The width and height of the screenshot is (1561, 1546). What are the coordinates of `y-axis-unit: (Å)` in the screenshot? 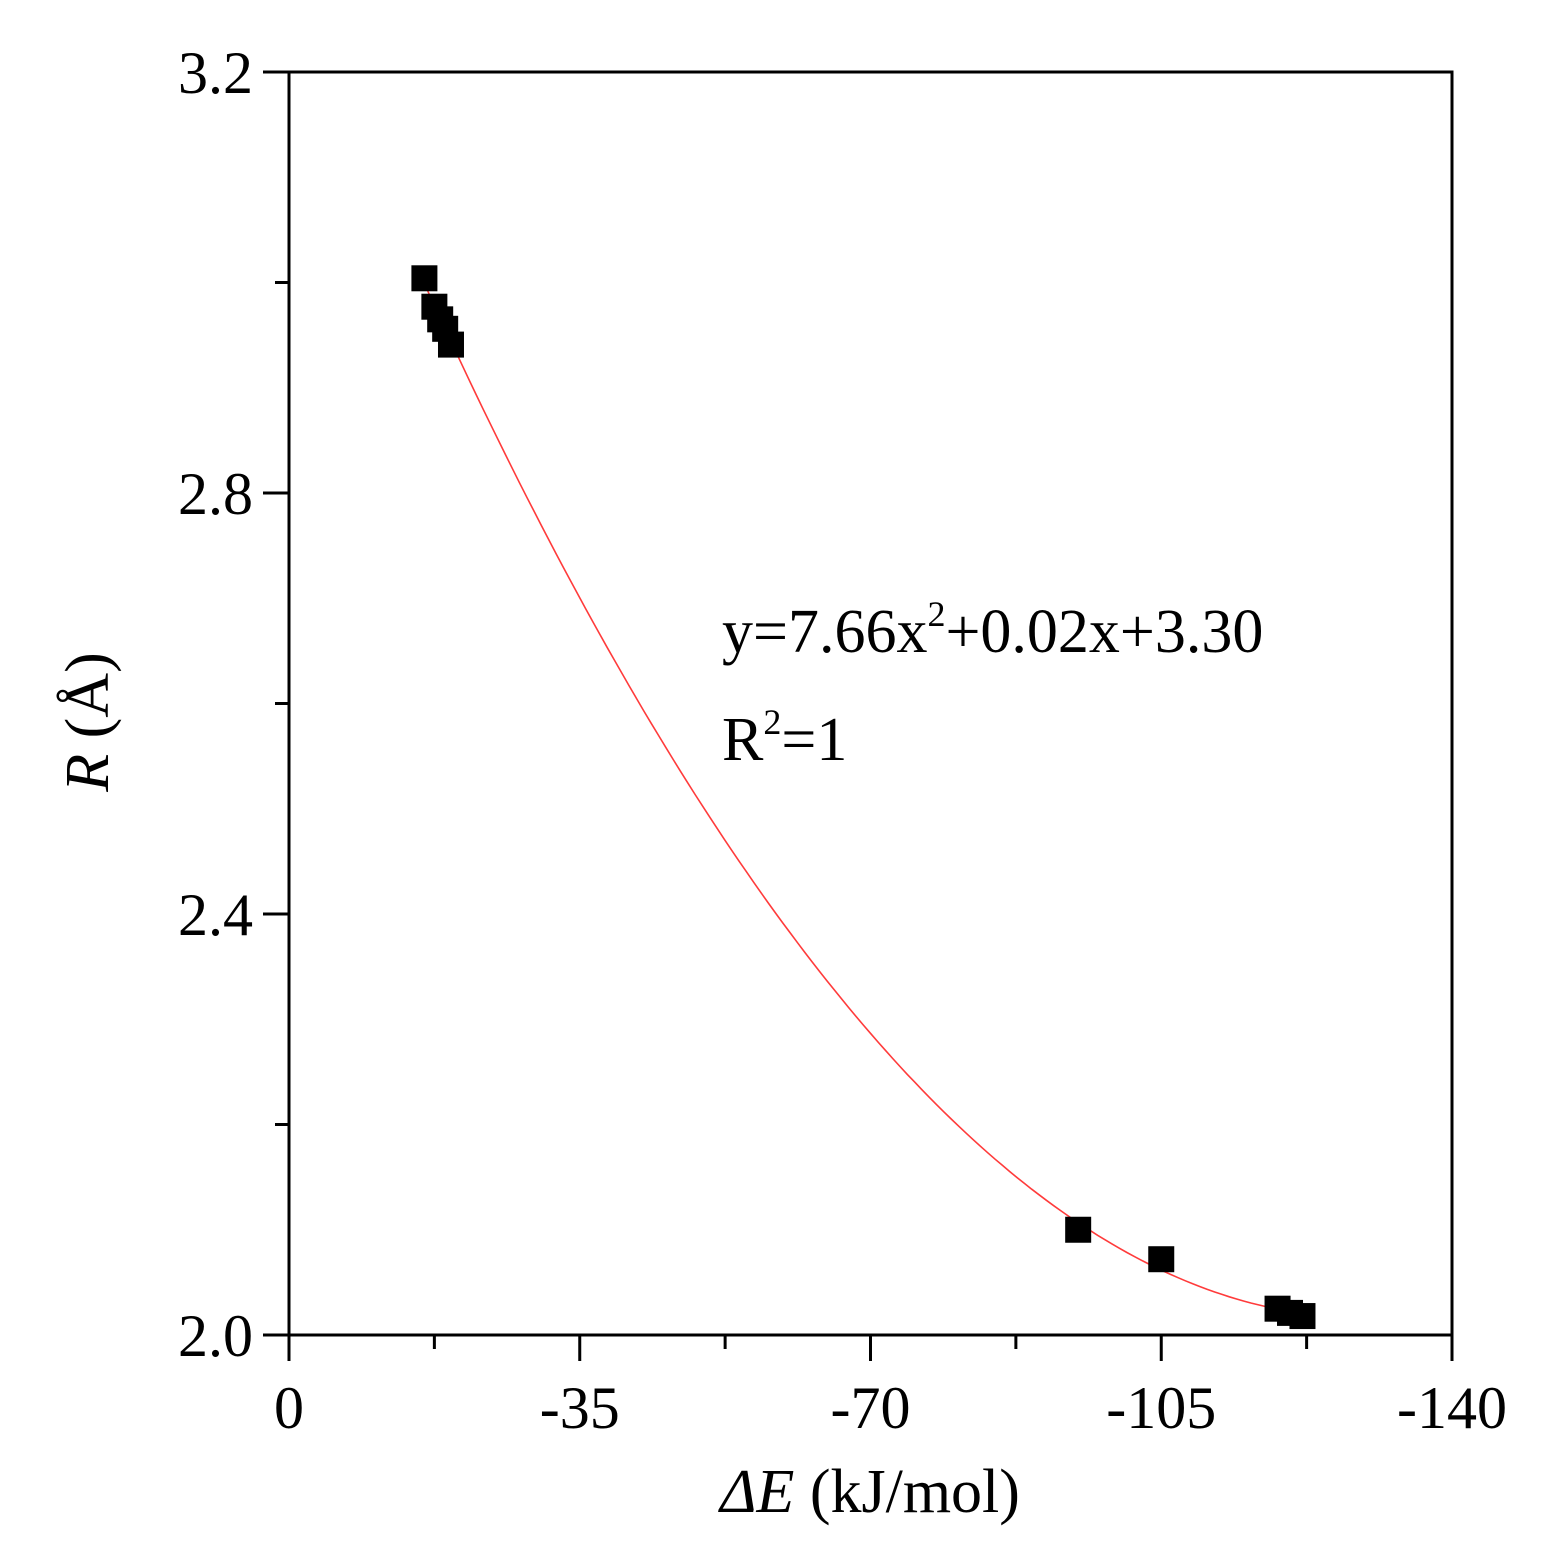 It's located at (88, 695).